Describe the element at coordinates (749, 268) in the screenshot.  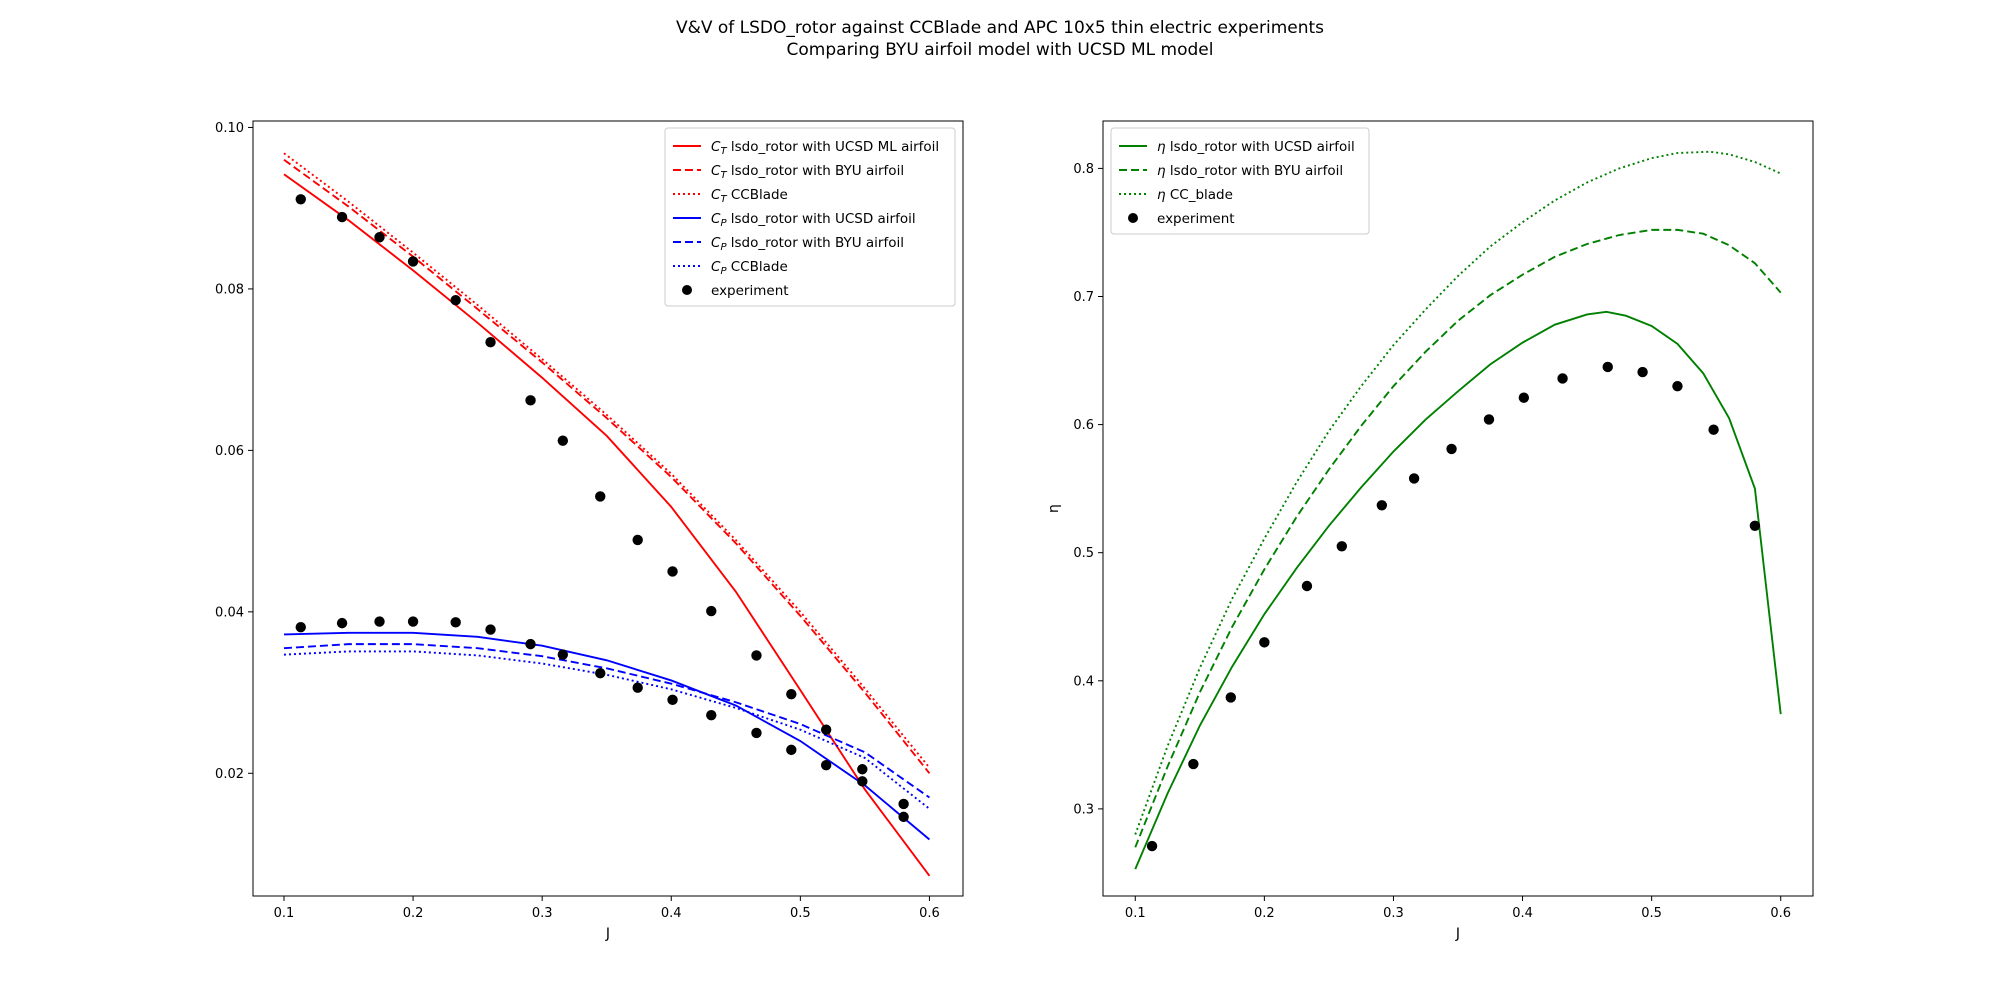
I see `legend-entry: CP CCBlade` at that location.